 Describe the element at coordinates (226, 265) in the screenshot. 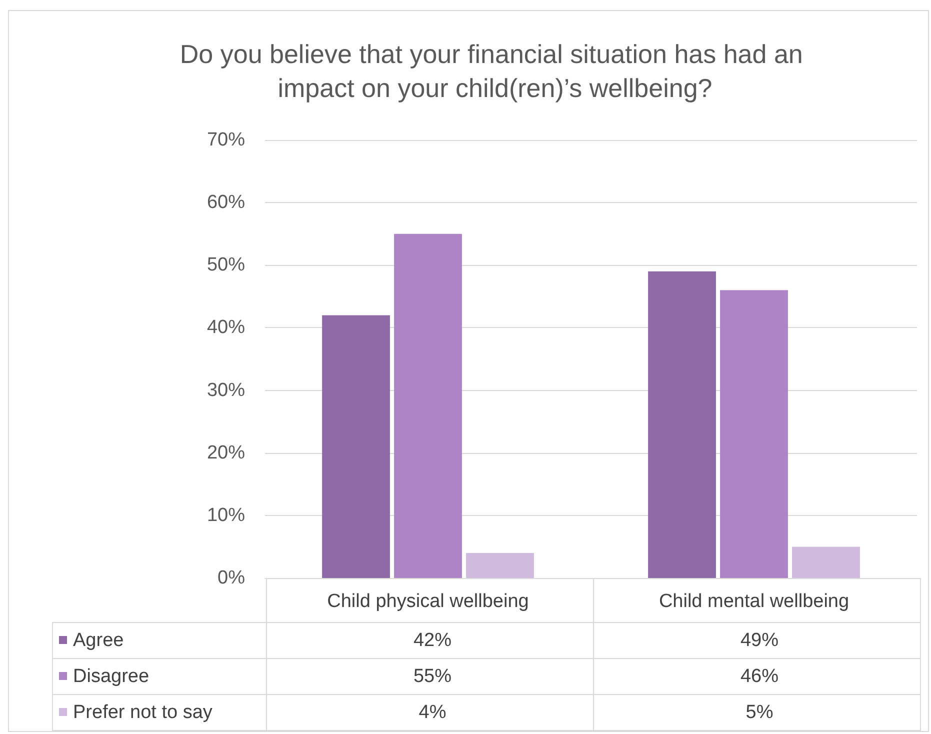

I see `y-tick-label: 50%` at that location.